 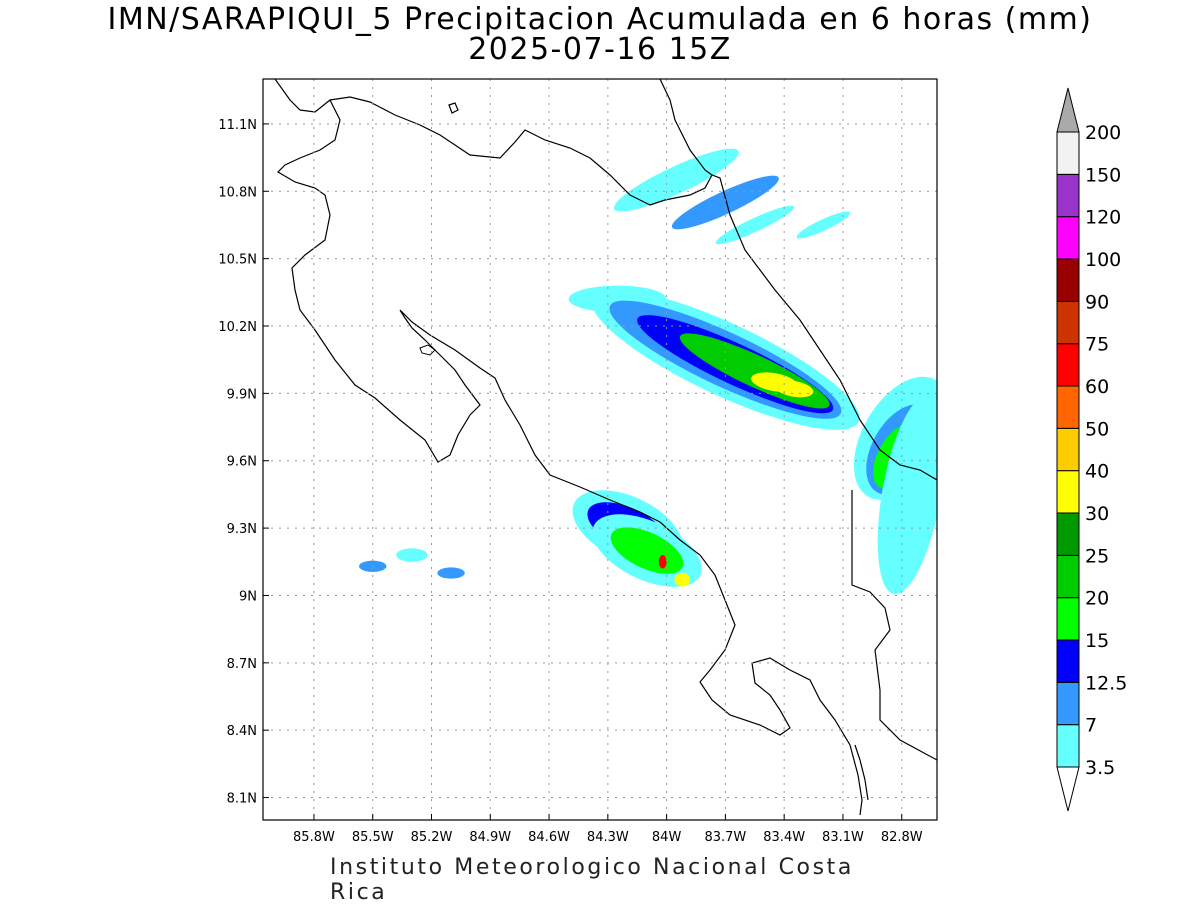 What do you see at coordinates (843, 837) in the screenshot?
I see `lon-tick-label: 83.1W` at bounding box center [843, 837].